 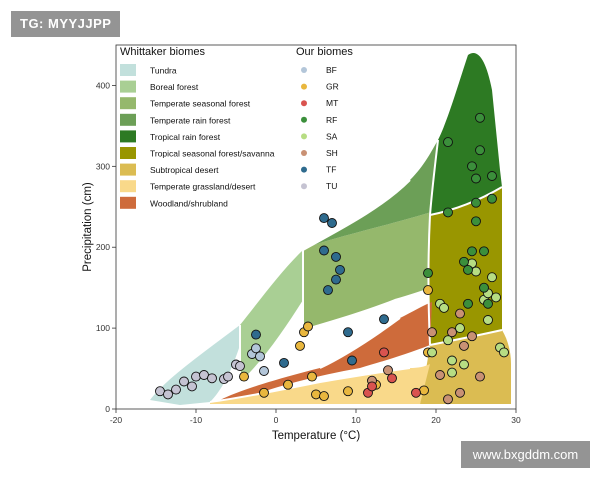 What do you see at coordinates (332, 87) in the screenshot?
I see `legend-group-label: GR` at bounding box center [332, 87].